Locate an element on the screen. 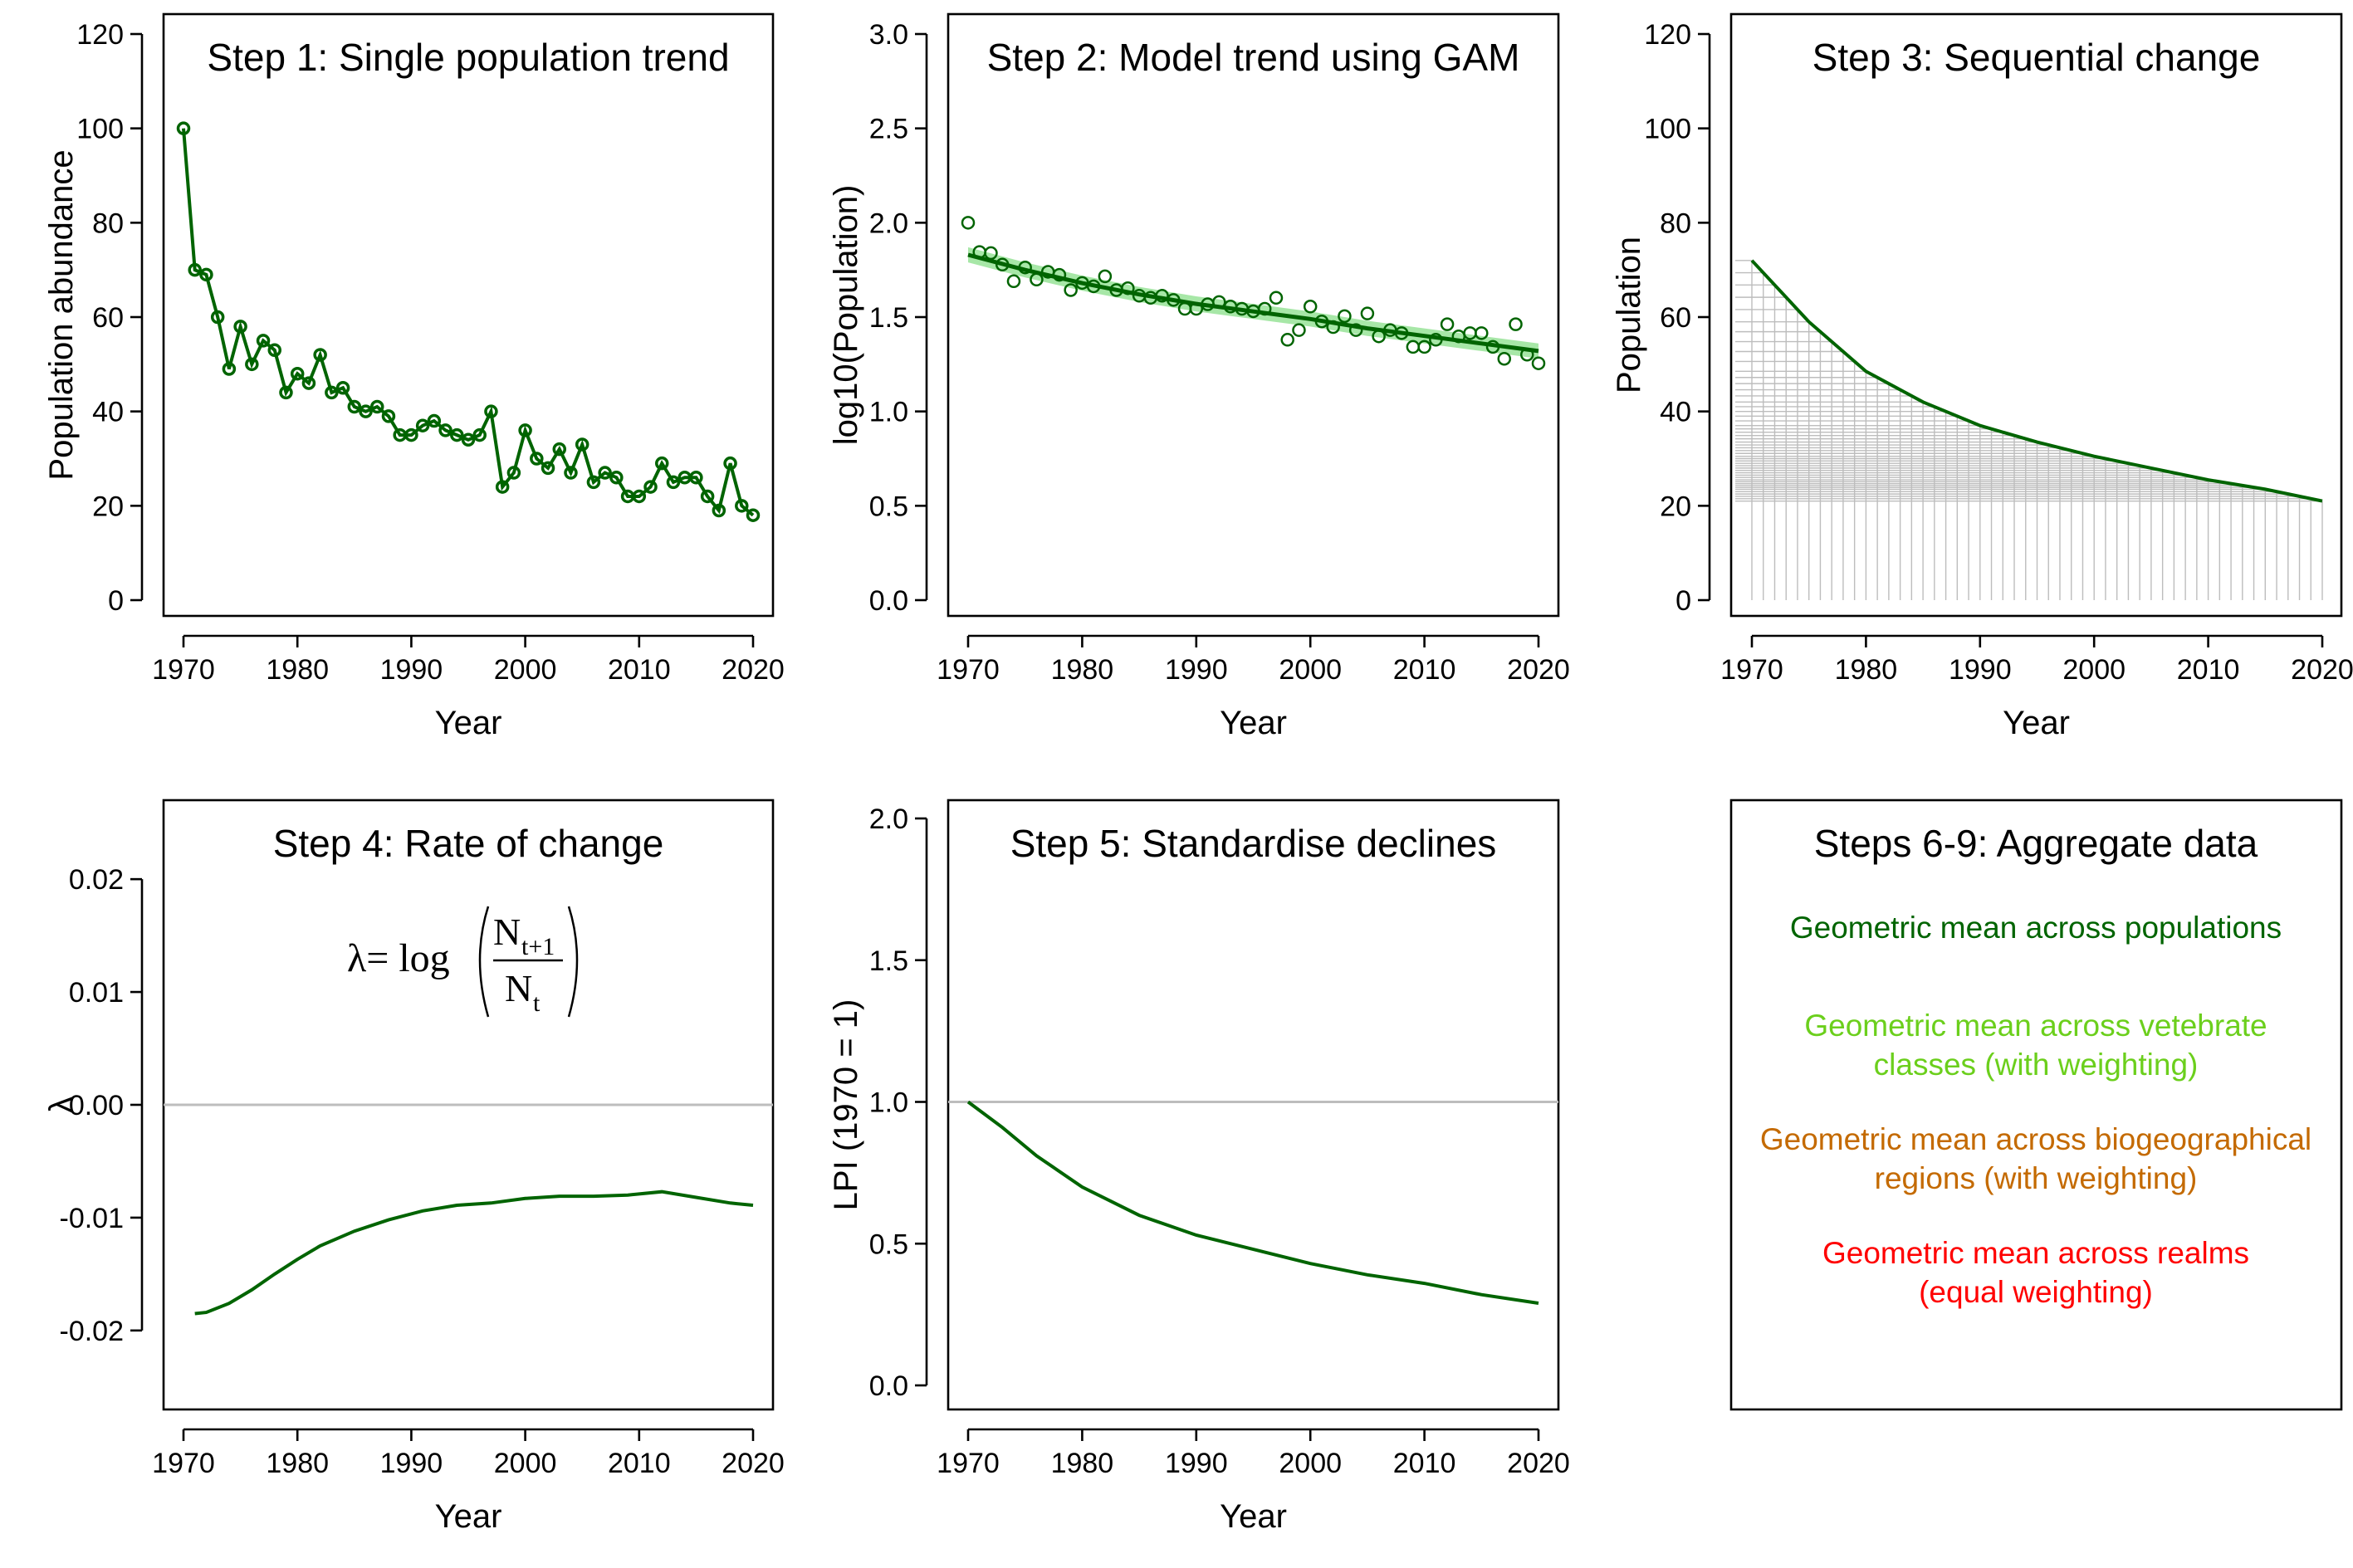  formula-denominator: N is located at coordinates (519, 988).